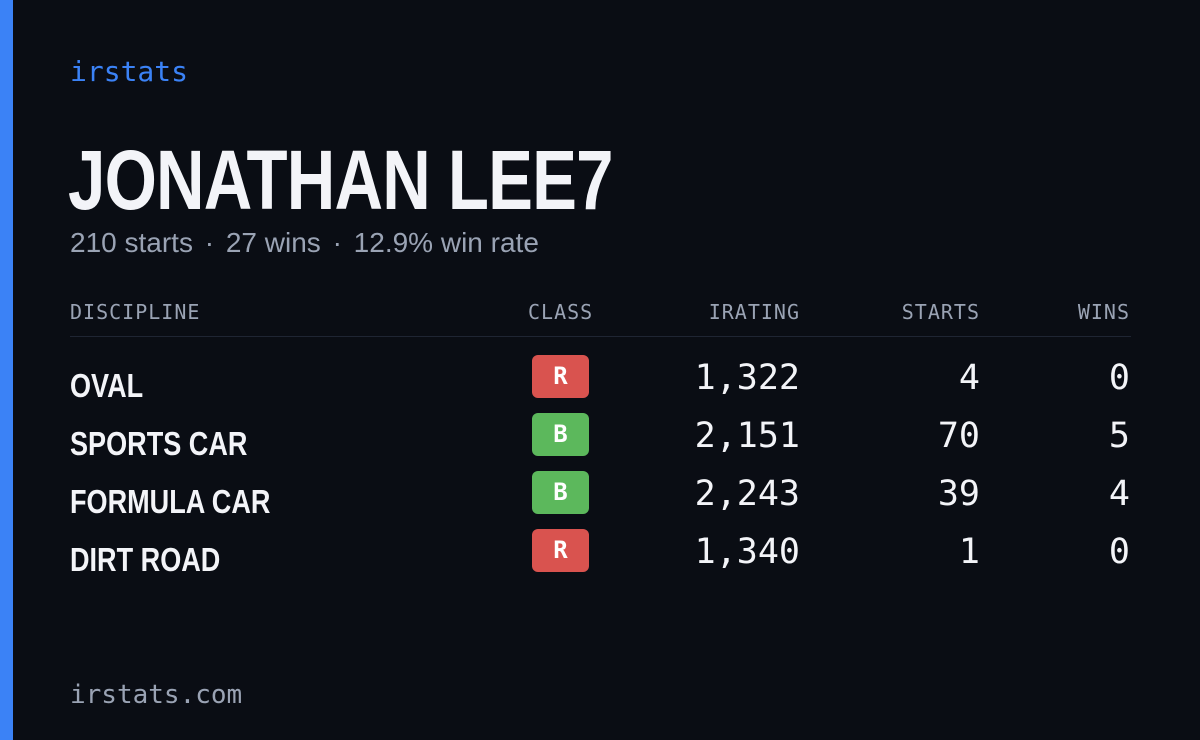 This screenshot has width=1200, height=740. What do you see at coordinates (131, 242) in the screenshot?
I see `summary-starts: 210 starts` at bounding box center [131, 242].